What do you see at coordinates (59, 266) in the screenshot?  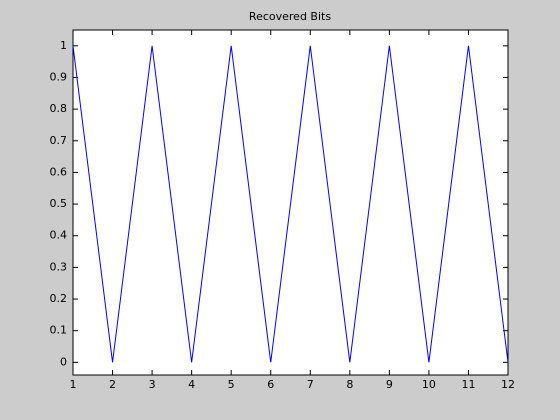 I see `y-tick-label: 0.3` at bounding box center [59, 266].